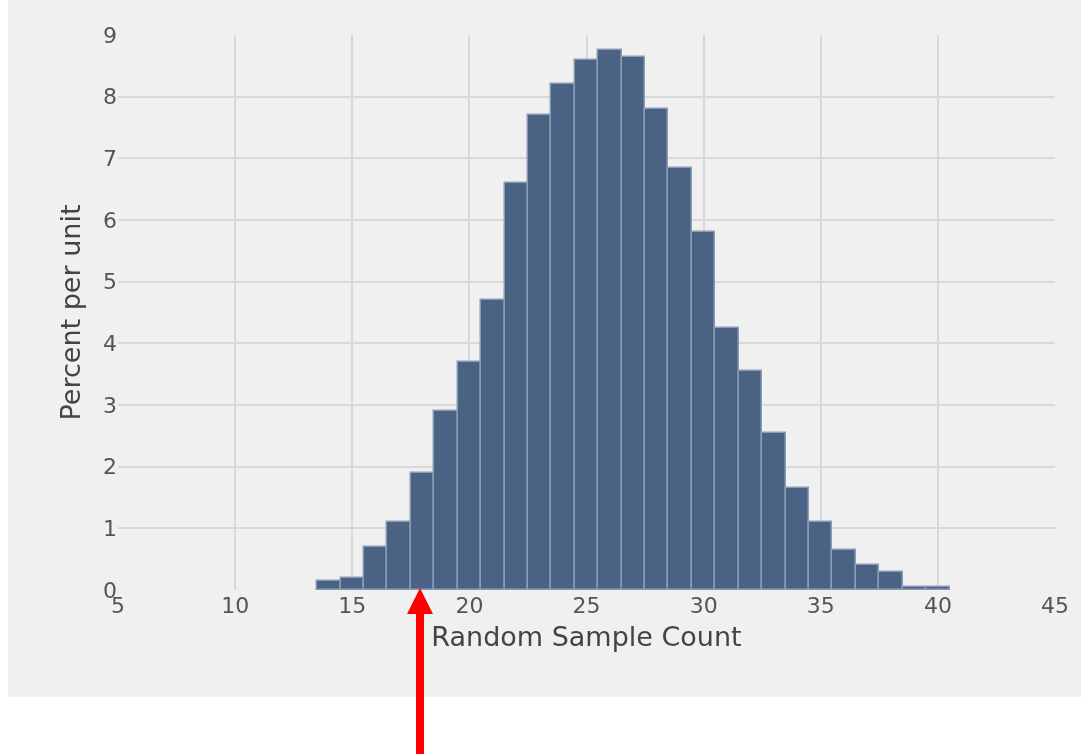 The width and height of the screenshot is (1081, 754). What do you see at coordinates (235, 605) in the screenshot?
I see `x-tick-label: 10` at bounding box center [235, 605].